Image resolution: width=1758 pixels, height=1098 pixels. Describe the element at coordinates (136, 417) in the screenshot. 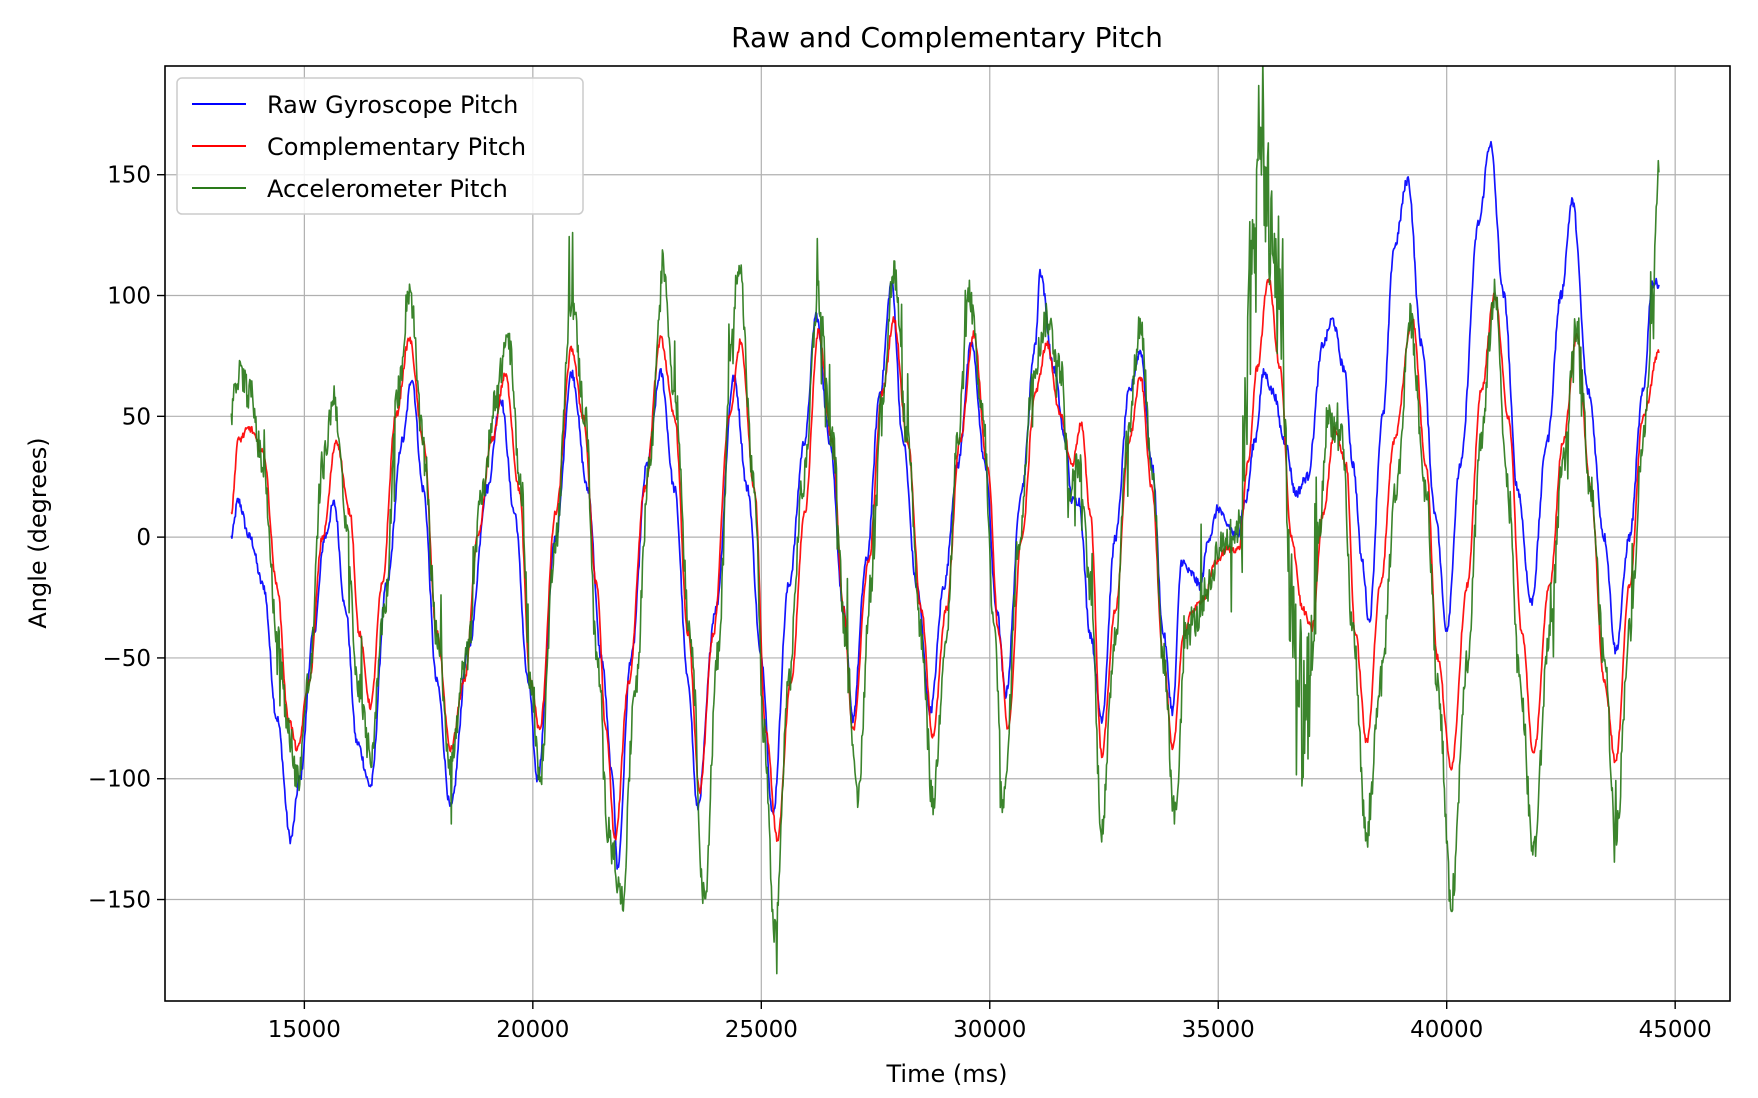

I see `y-tick-label: 50` at that location.